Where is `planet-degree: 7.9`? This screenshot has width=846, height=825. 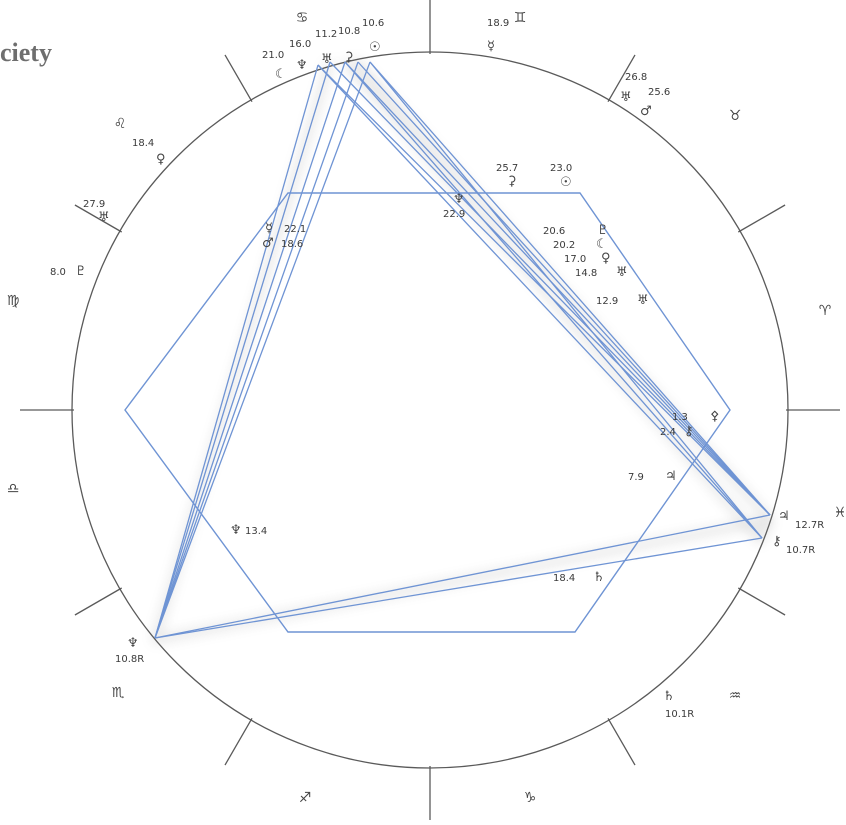
planet-degree: 7.9 is located at coordinates (636, 477).